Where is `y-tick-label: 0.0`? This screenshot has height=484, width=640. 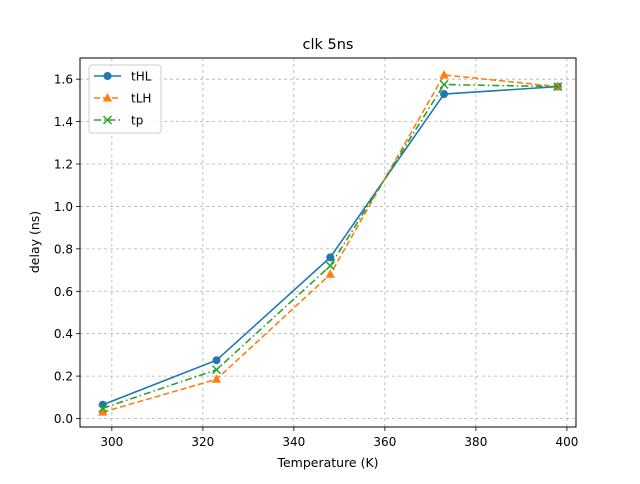
y-tick-label: 0.0 is located at coordinates (63, 419).